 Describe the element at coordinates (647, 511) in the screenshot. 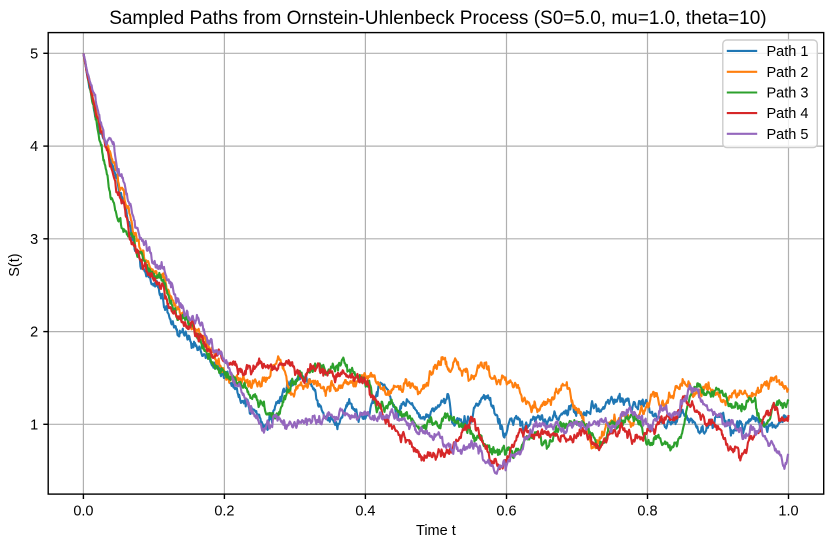

I see `svg-text: 0.8` at that location.